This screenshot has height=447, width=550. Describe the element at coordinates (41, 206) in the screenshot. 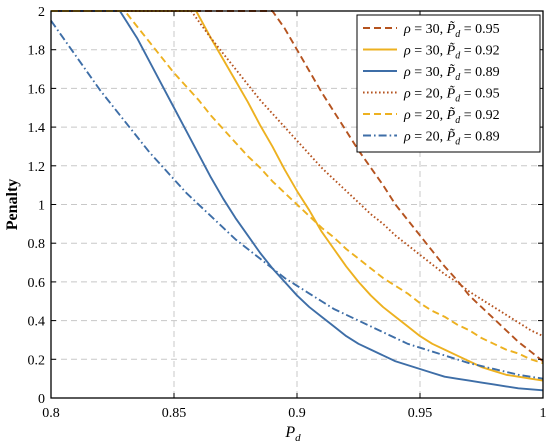

I see `y-tick-label: 1` at that location.